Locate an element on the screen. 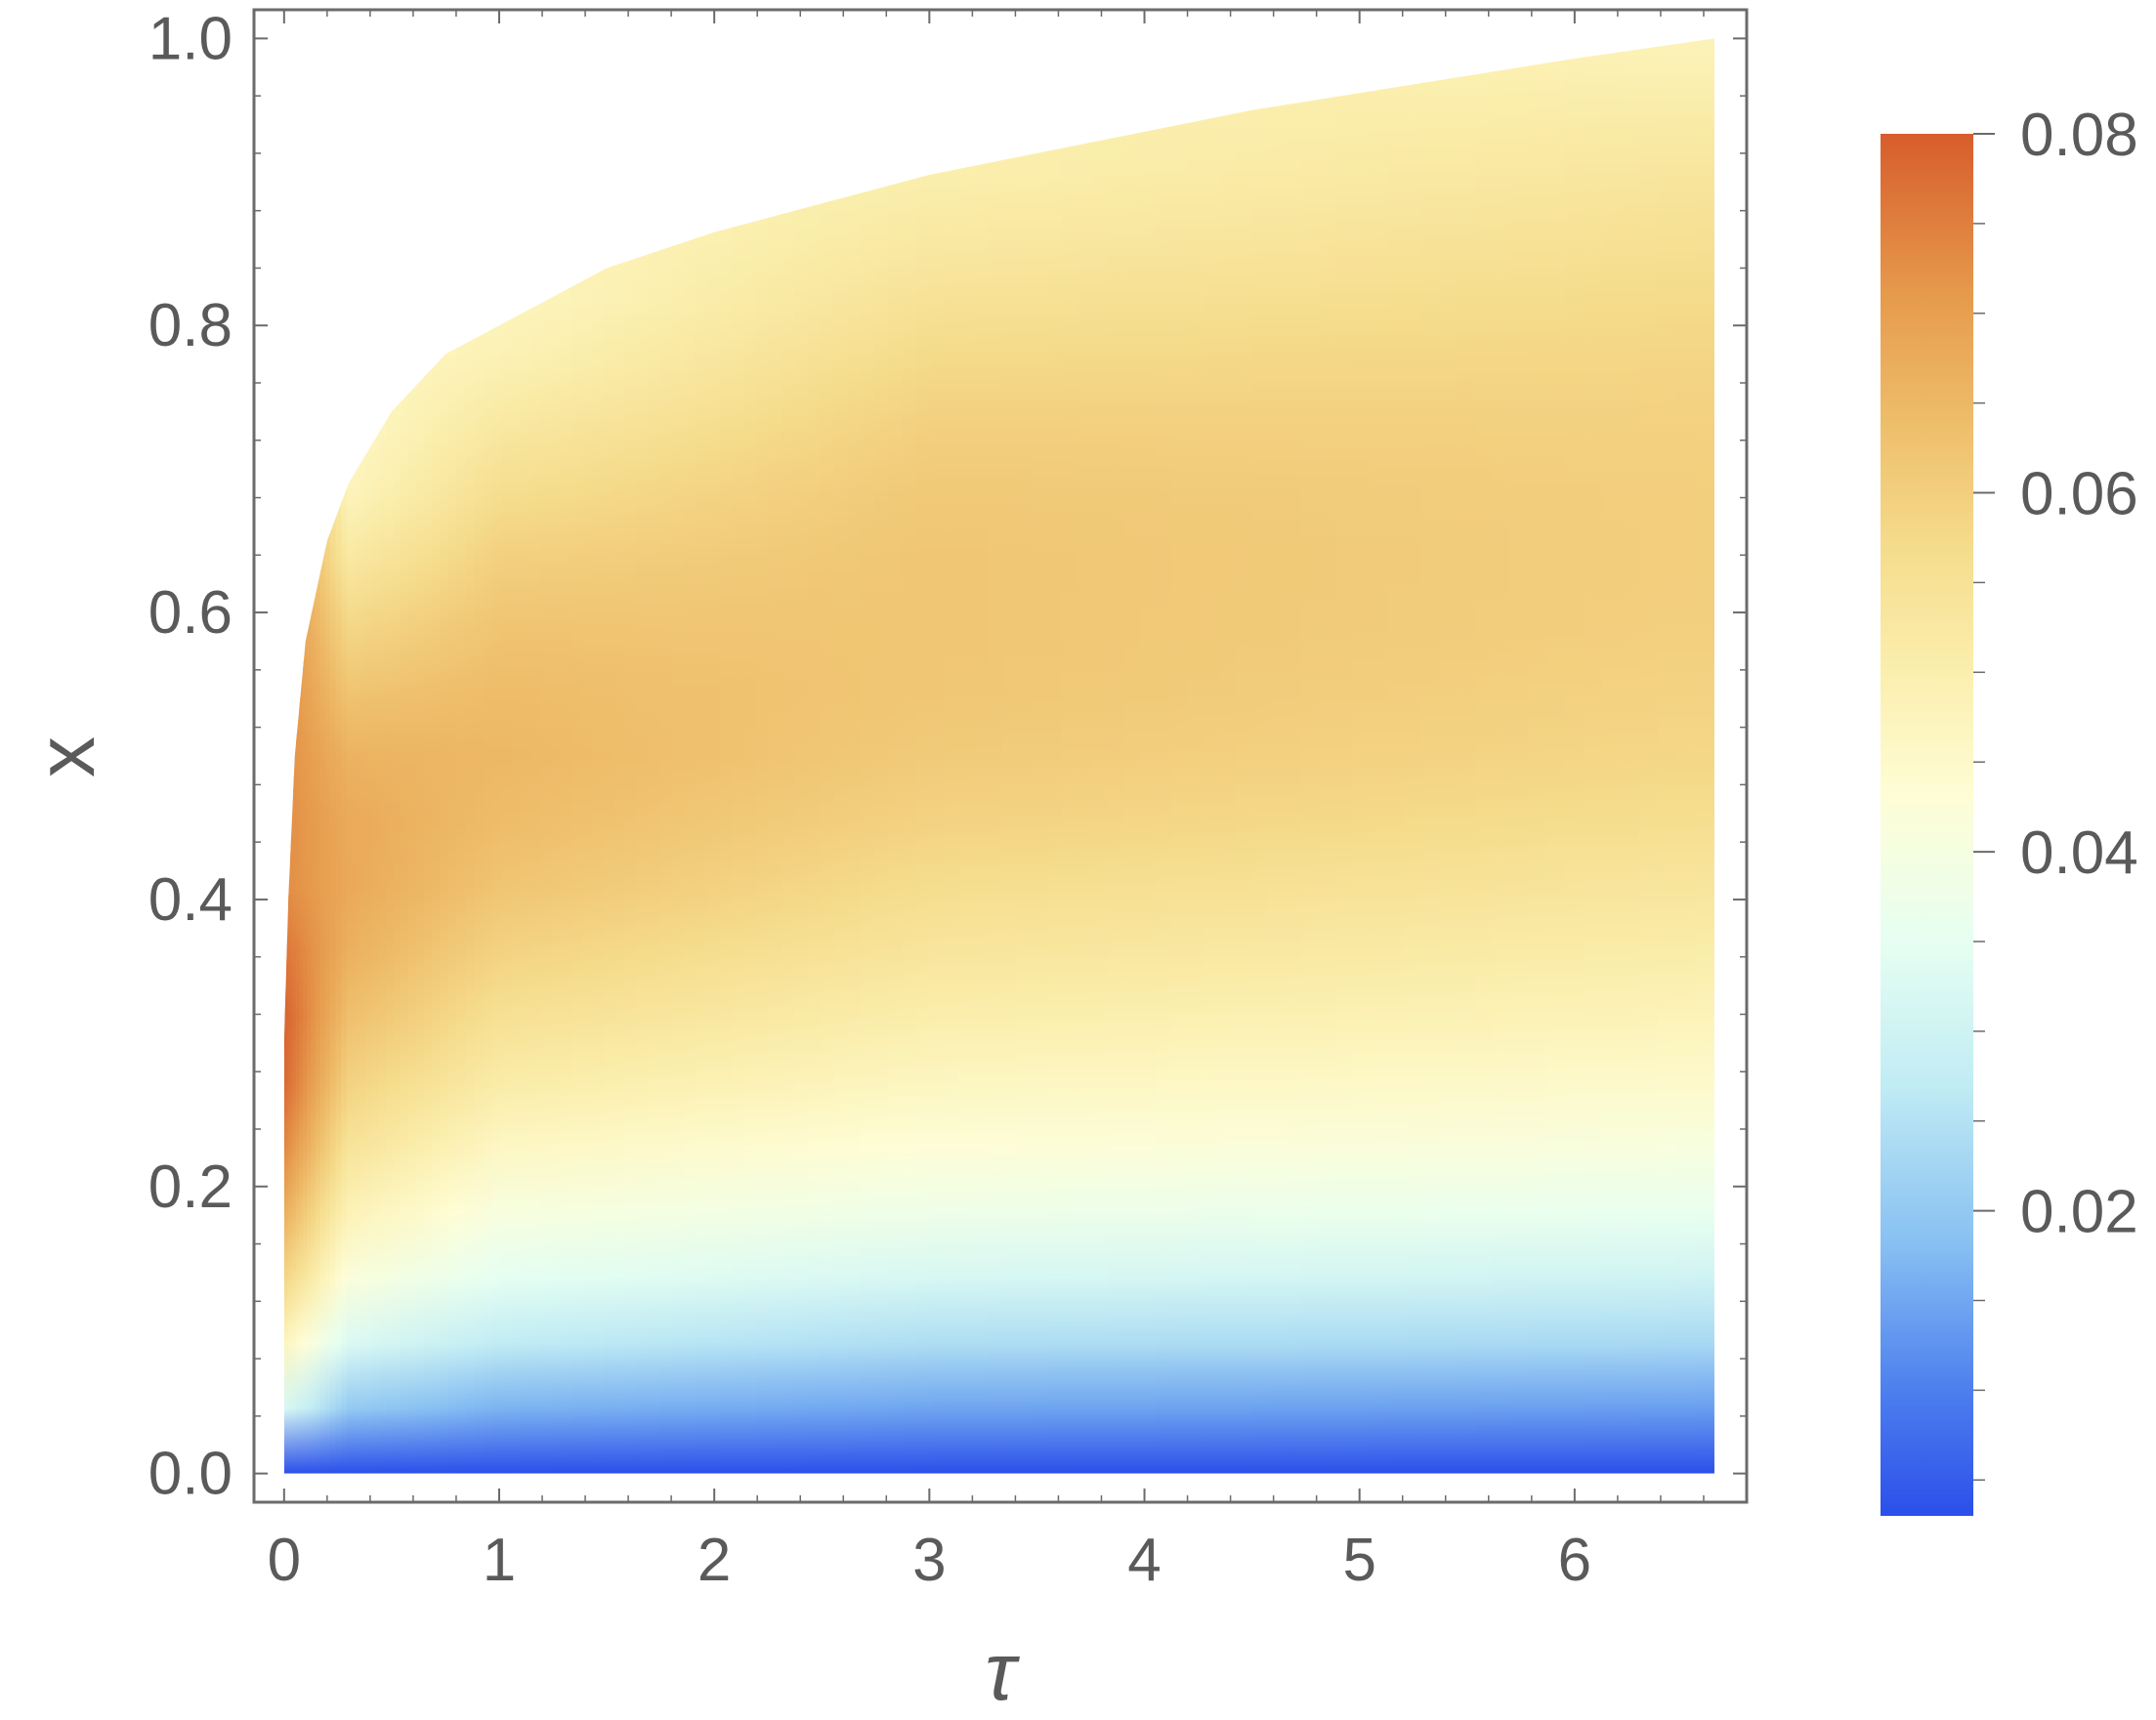  colorbar: 0.02 0.04 0.06 0.08 is located at coordinates (2010, 809).